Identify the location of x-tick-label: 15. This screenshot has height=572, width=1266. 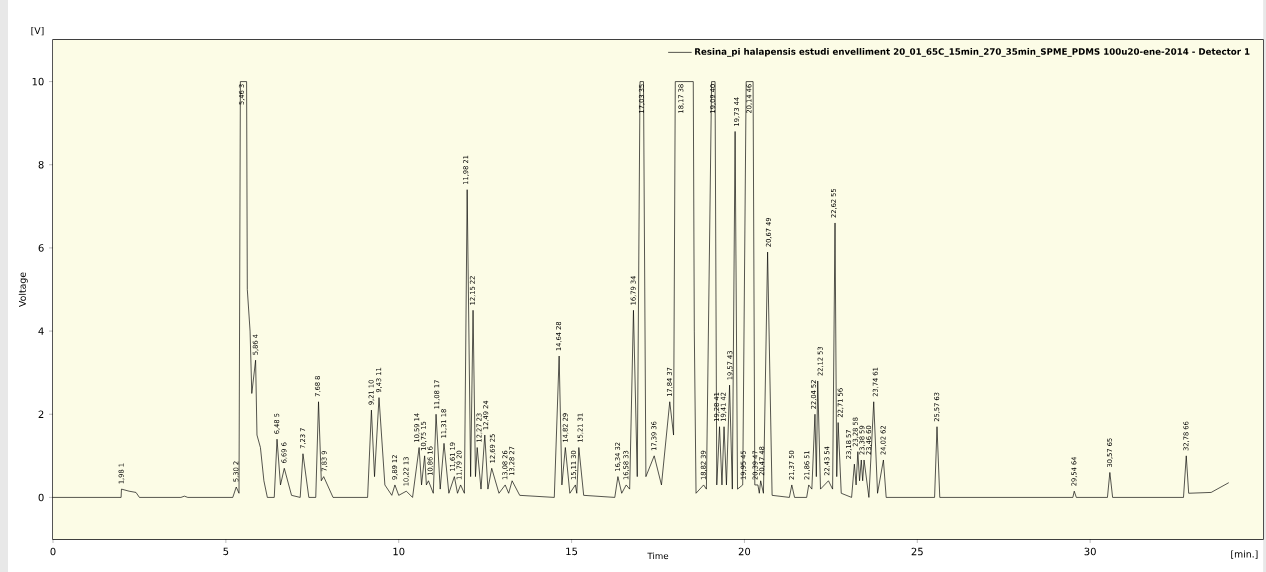
(572, 551).